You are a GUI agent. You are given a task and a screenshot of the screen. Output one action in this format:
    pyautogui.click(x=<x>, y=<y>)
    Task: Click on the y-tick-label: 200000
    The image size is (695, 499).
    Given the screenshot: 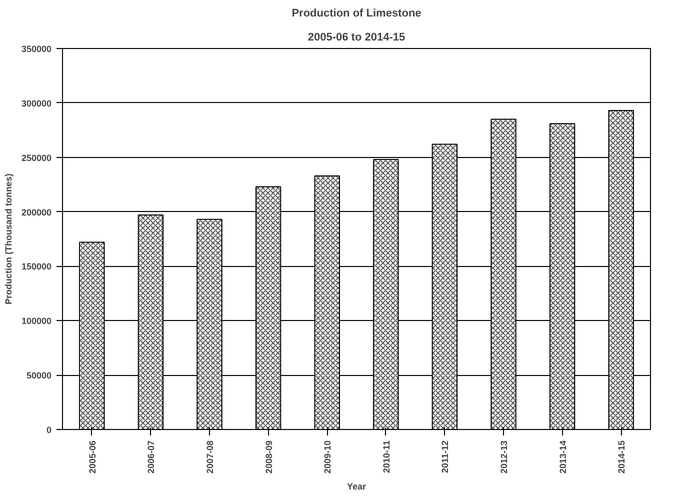 What is the action you would take?
    pyautogui.click(x=36, y=212)
    